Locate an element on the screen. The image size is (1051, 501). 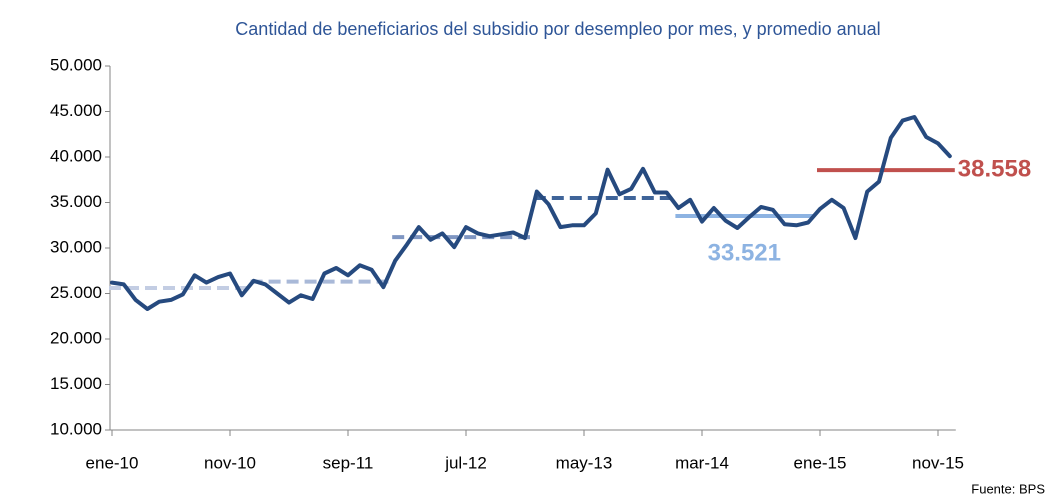
y-tick-label: 30.000 is located at coordinates (76, 246).